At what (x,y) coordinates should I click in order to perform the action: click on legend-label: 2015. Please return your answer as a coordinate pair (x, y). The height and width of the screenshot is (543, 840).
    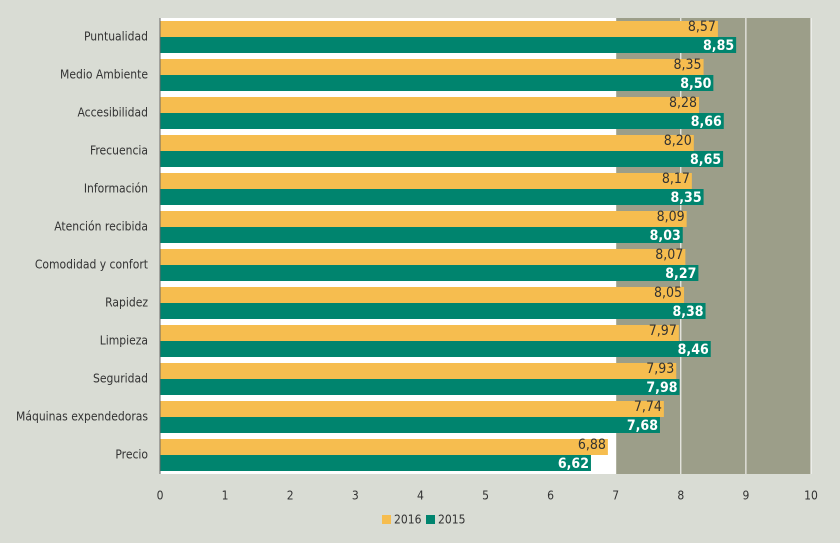
    Looking at the image, I should click on (451, 520).